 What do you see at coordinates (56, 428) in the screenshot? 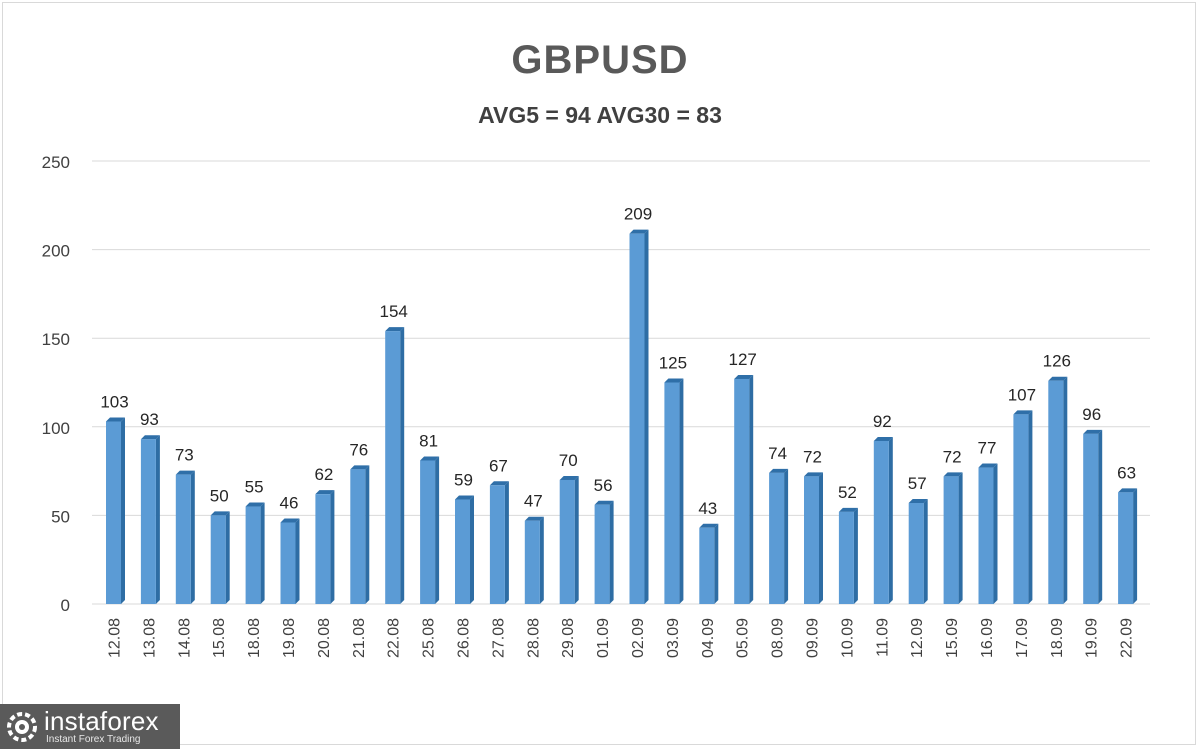
I see `y-tick-label: 100` at bounding box center [56, 428].